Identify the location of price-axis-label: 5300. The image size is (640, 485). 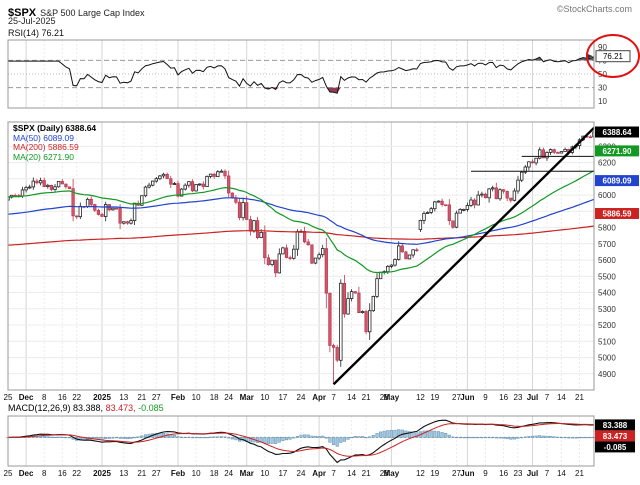
(607, 309).